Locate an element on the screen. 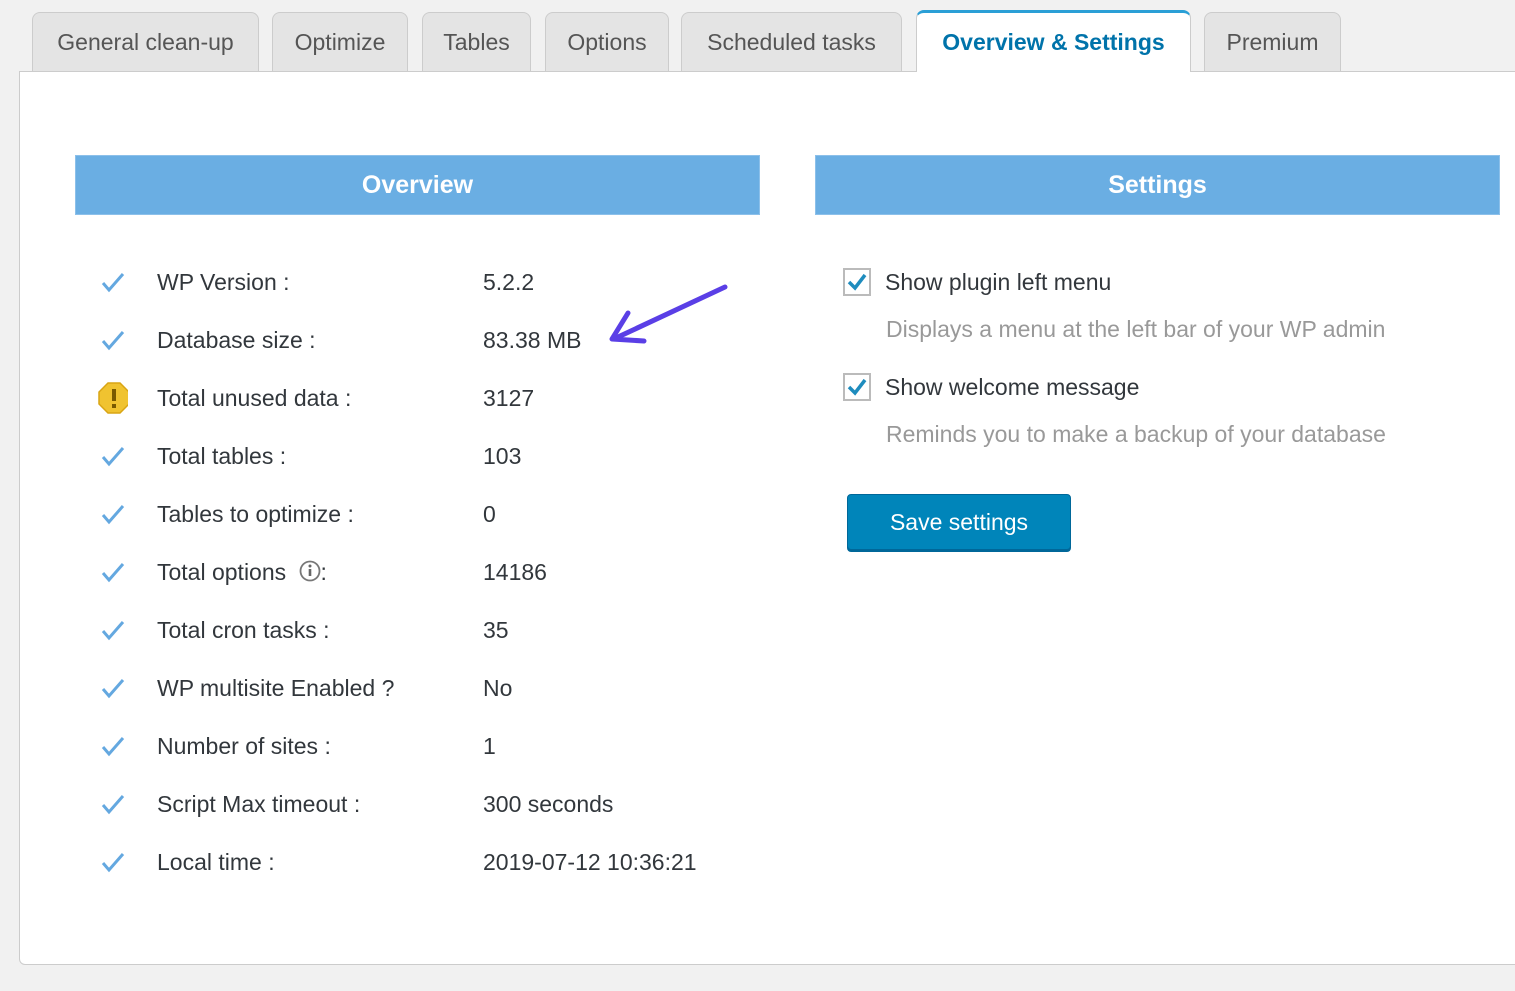 This screenshot has width=1515, height=991. overview-row: Total unused data : 3127 is located at coordinates (428, 398).